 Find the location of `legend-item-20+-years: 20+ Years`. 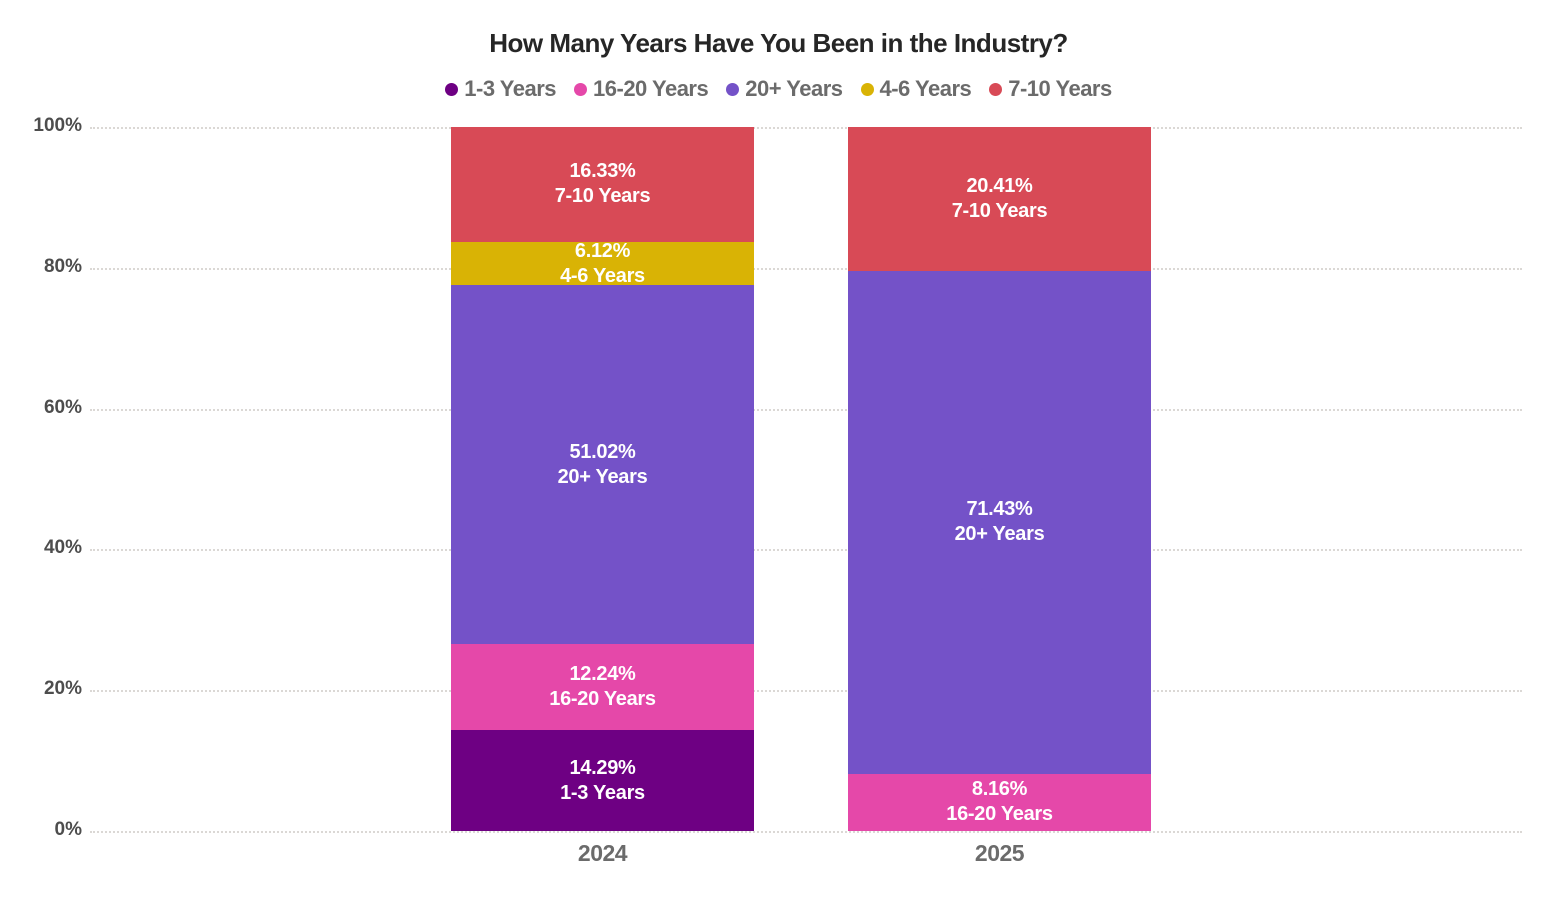

legend-item-20+-years: 20+ Years is located at coordinates (784, 89).